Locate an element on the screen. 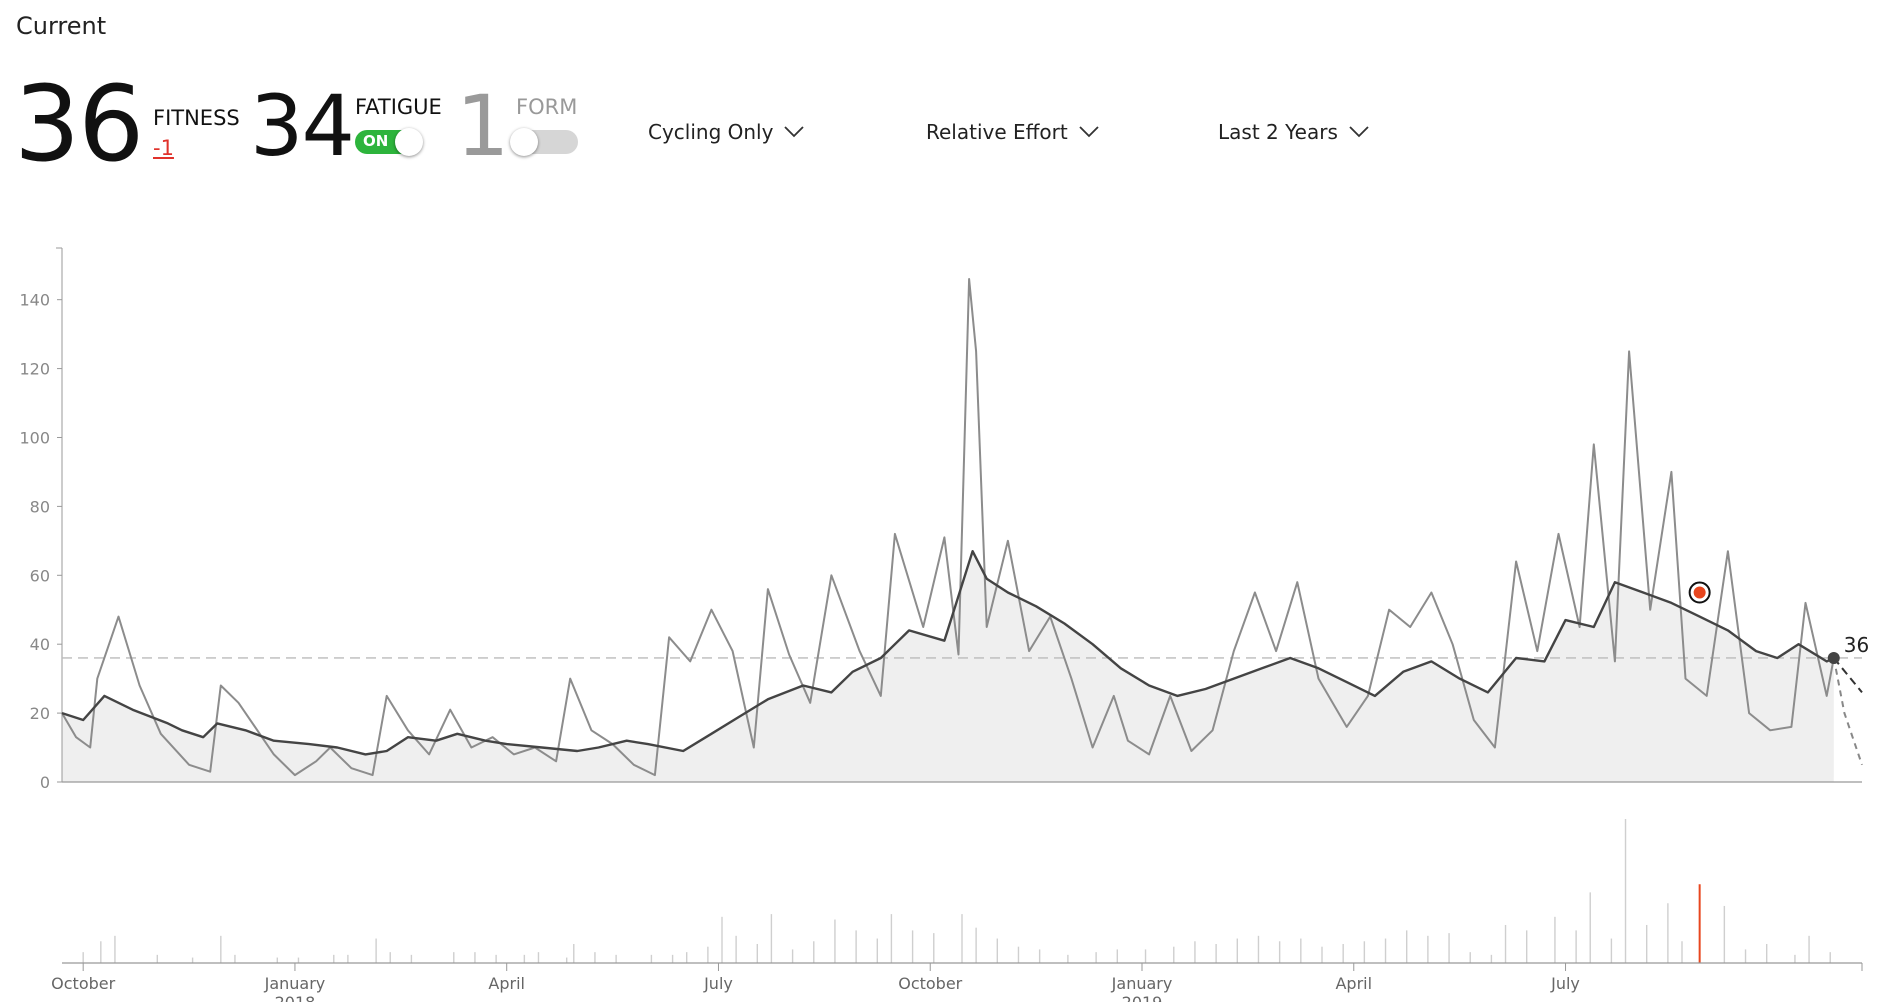 This screenshot has height=1002, width=1884. fatigue-toggle: ON is located at coordinates (389, 142).